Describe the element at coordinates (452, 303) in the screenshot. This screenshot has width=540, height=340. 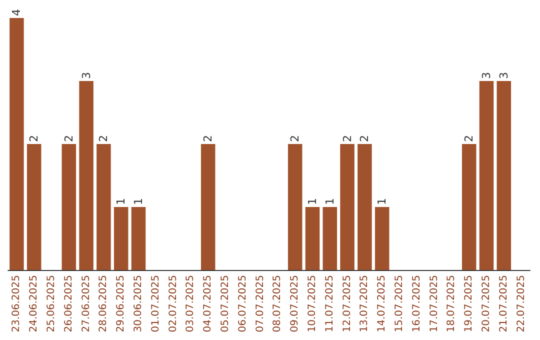
I see `x-tick-label: 18.07.2025` at that location.